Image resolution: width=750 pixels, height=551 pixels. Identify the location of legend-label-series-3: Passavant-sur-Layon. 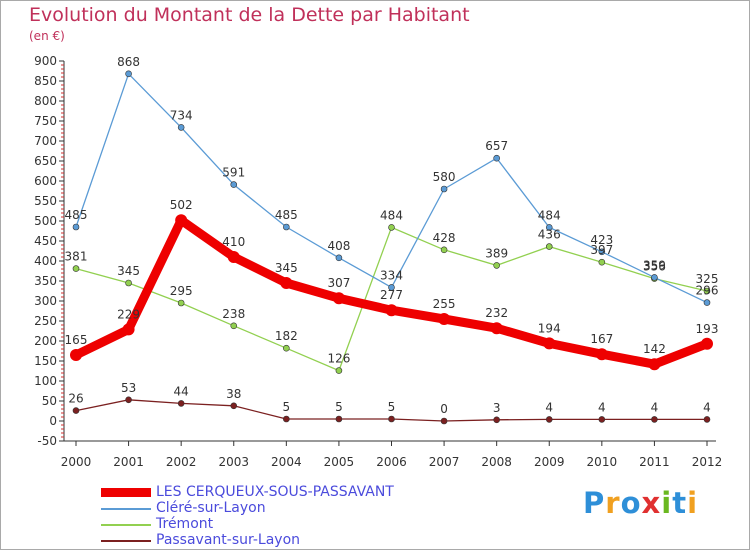
(228, 540).